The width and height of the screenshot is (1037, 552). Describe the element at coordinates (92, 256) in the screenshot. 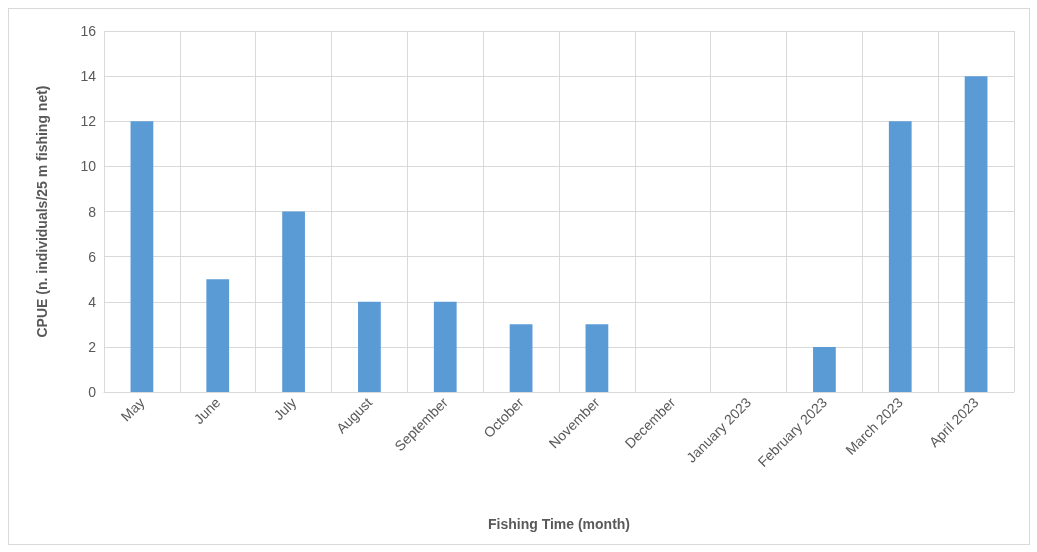

I see `y-tick-label: 6` at that location.